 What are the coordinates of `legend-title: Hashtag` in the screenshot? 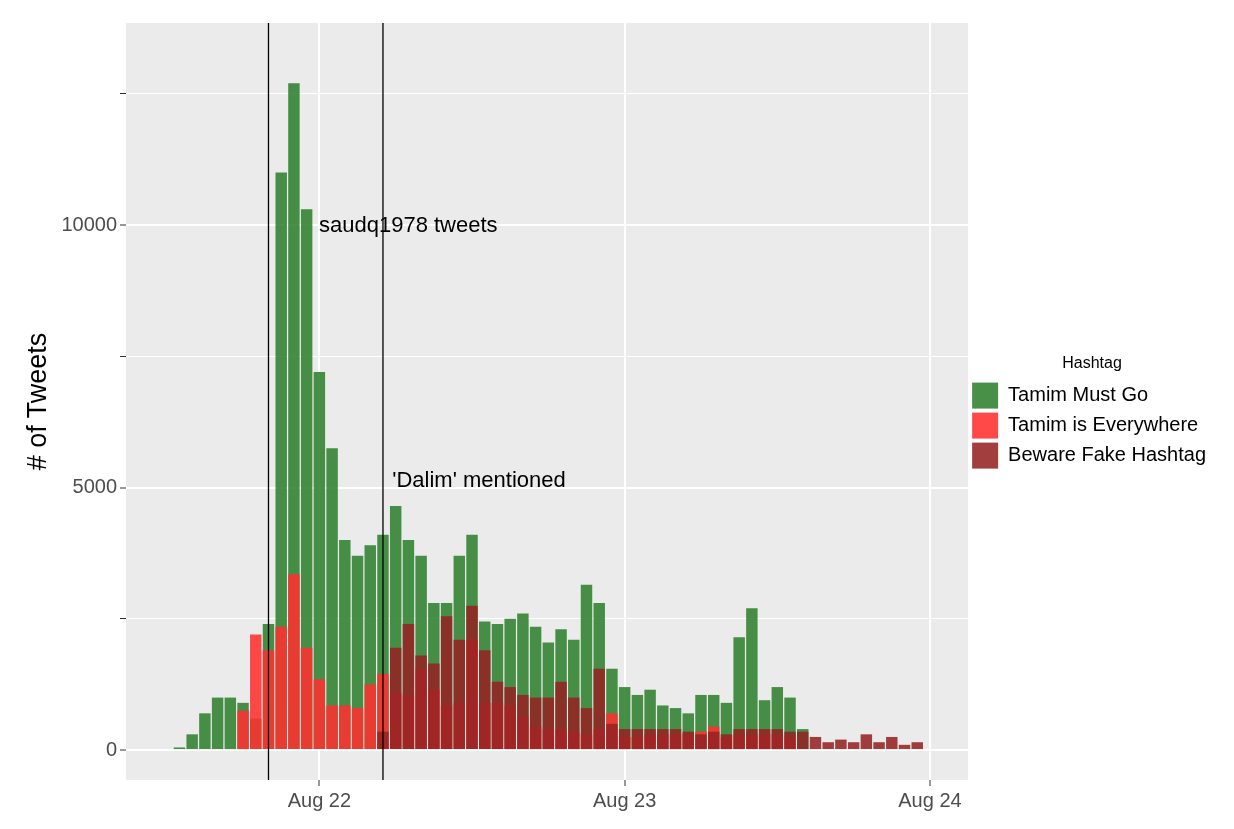 It's located at (1092, 362).